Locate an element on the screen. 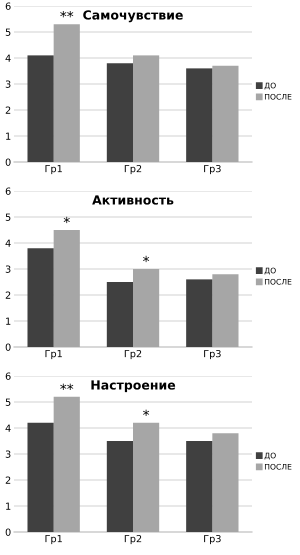 The width and height of the screenshot is (300, 555). chart-title: Самочувствие is located at coordinates (133, 16).